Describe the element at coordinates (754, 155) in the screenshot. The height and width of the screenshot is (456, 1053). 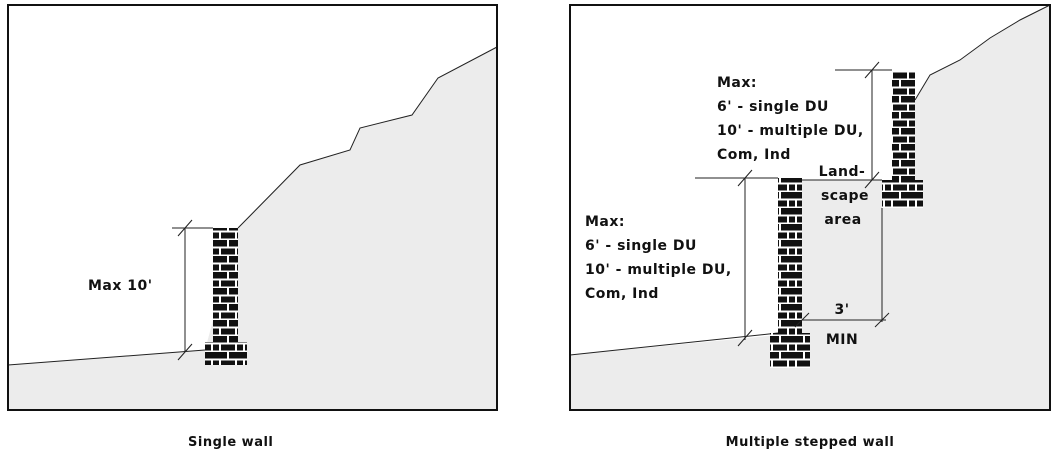
I see `upper-wall-label: Com, Ind` at that location.